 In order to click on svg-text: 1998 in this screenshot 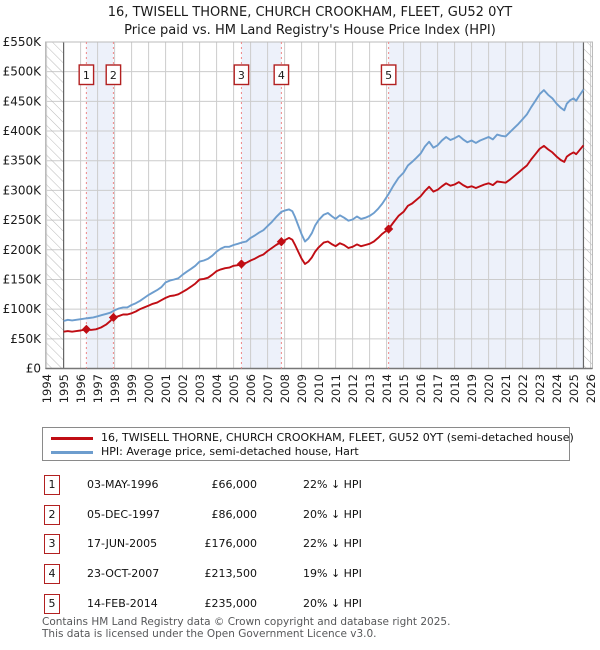, I will do `click(115, 388)`.